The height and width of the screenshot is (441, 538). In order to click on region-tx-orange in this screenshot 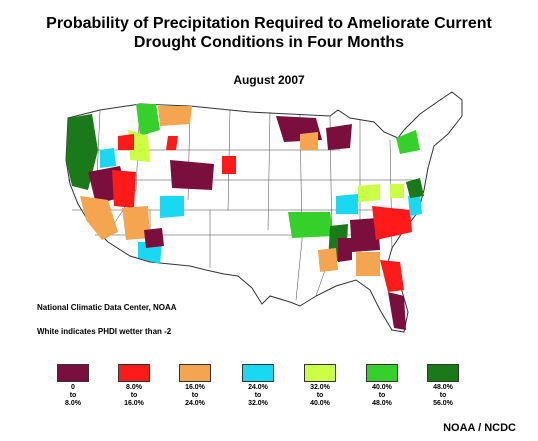, I will do `click(328, 260)`.